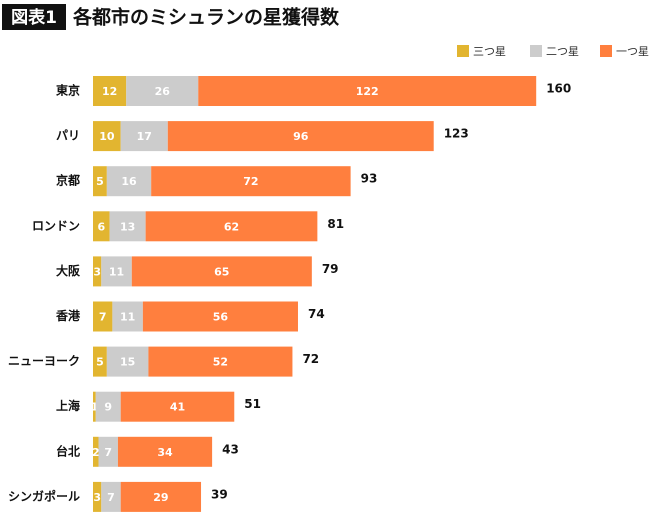  Describe the element at coordinates (230, 449) in the screenshot. I see `total-label: 43` at that location.